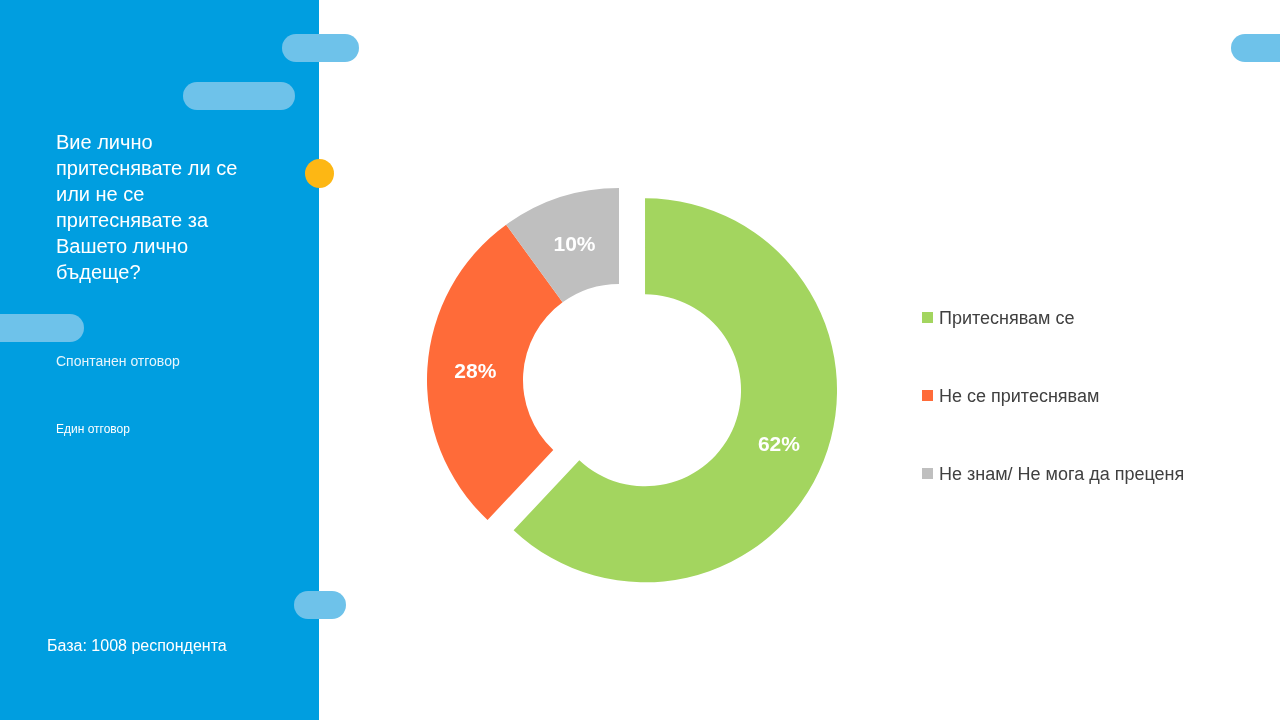 The height and width of the screenshot is (720, 1280). Describe the element at coordinates (475, 371) in the screenshot. I see `data-label: 28%` at that location.